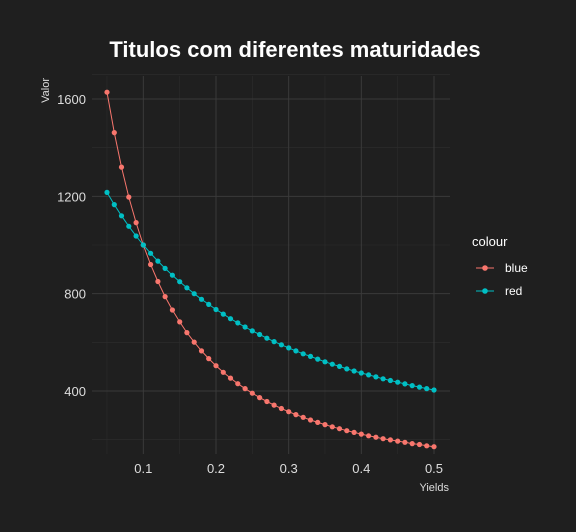  What do you see at coordinates (216, 468) in the screenshot?
I see `x-tick-label: 0.2` at bounding box center [216, 468].